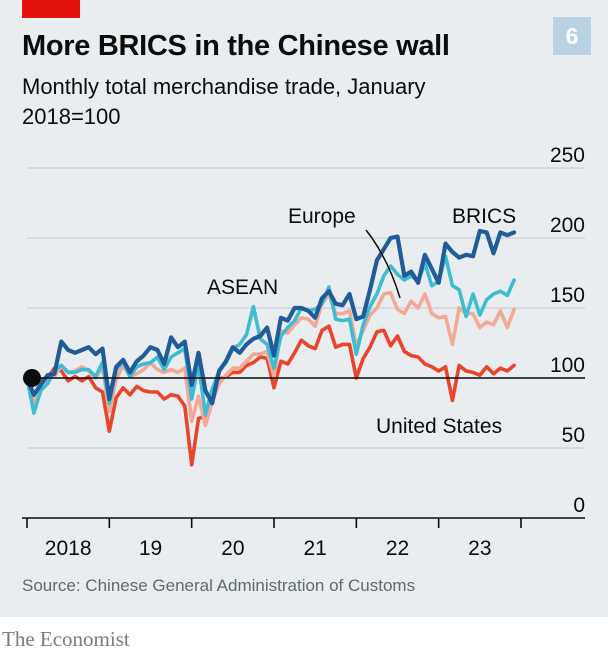  What do you see at coordinates (397, 548) in the screenshot?
I see `x-tick-label: 22` at bounding box center [397, 548].